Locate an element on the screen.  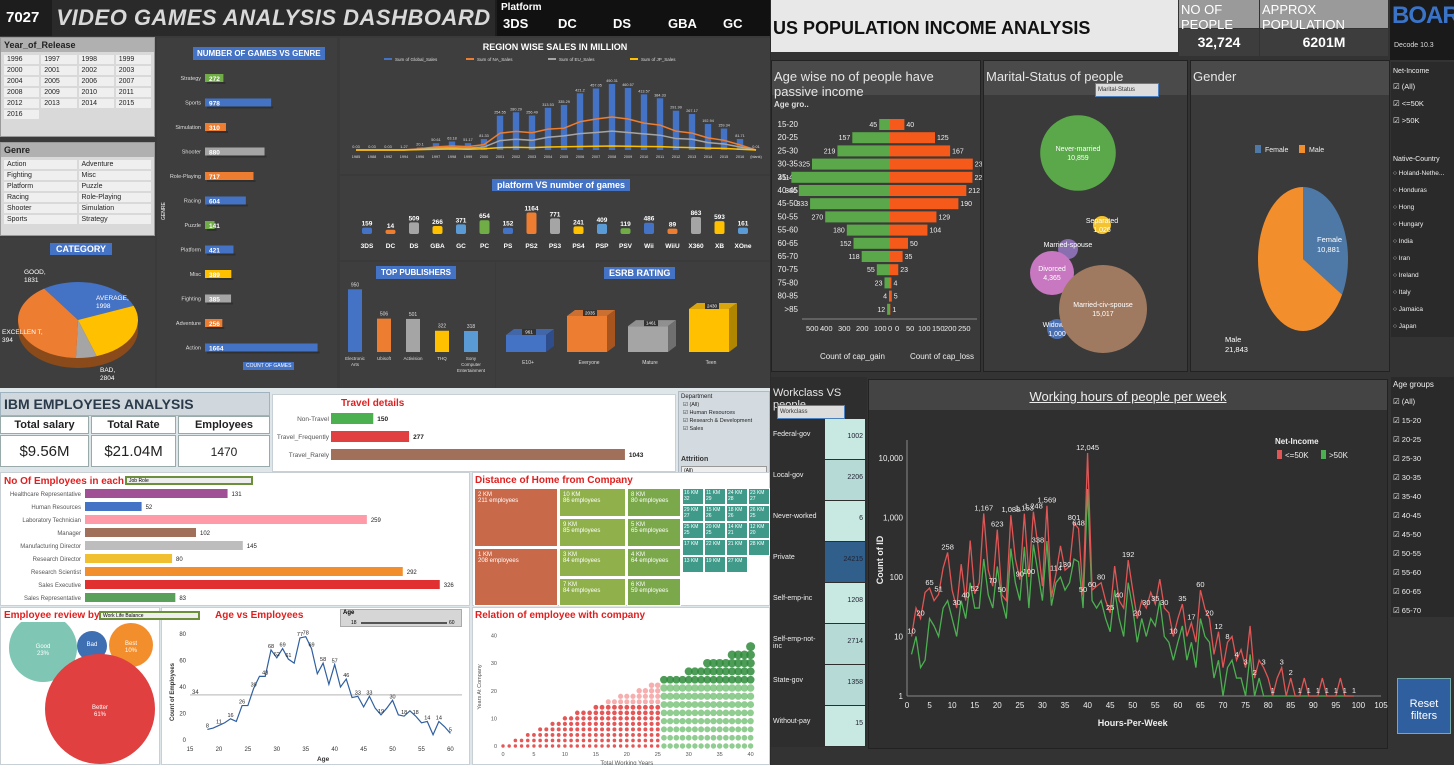
country-option-9: ○ Japan is located at coordinates (1405, 326).